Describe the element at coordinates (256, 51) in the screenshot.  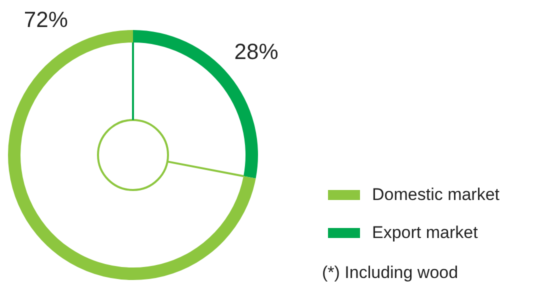
I see `data-label: 28%` at that location.